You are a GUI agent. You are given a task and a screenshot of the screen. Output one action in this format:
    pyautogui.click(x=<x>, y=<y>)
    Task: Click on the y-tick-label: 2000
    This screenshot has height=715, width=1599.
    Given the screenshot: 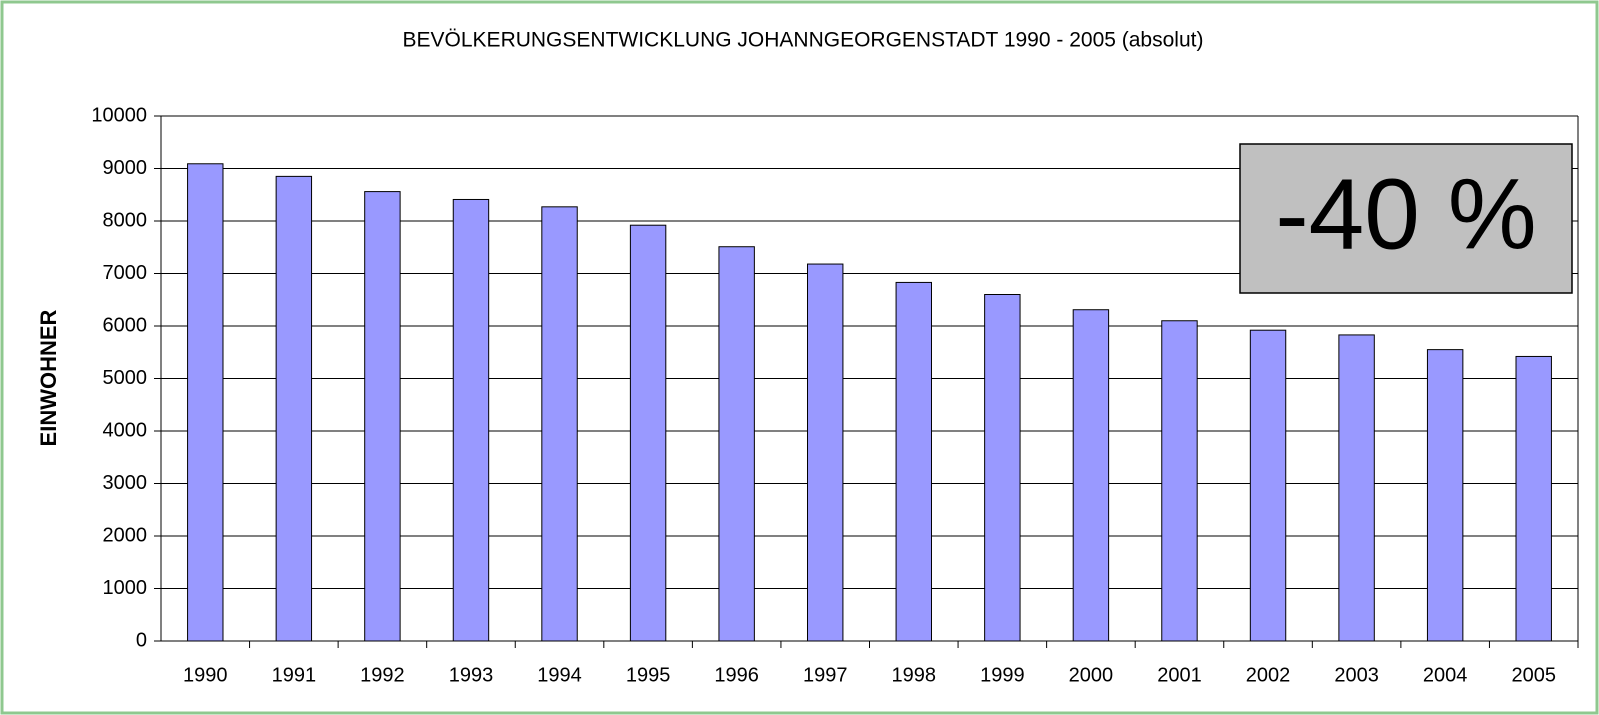 What is the action you would take?
    pyautogui.click(x=125, y=535)
    